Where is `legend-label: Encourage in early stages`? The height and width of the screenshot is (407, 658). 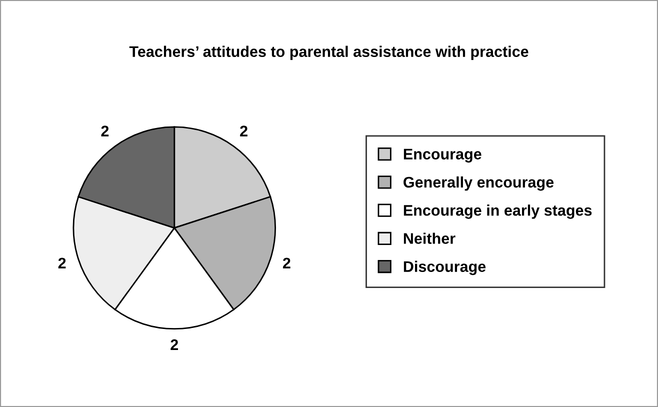 legend-label: Encourage in early stages is located at coordinates (498, 211).